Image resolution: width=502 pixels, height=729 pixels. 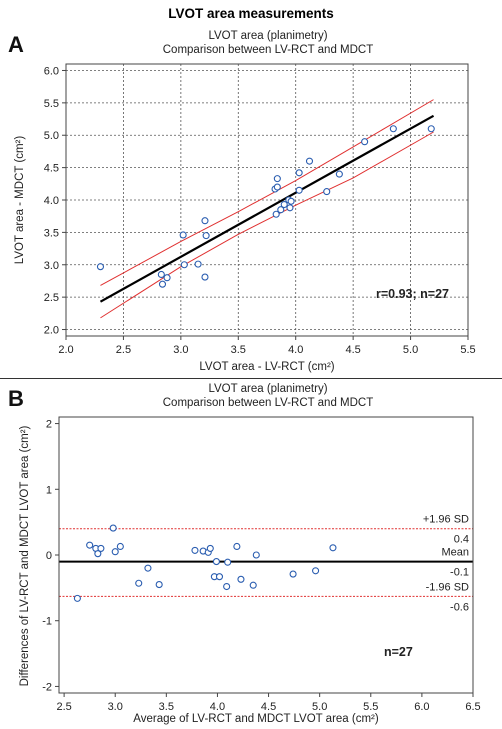 I want to click on panel-b-x-ticks: 2.5 3.0 3.5 4.0 4.5 5.0 5.5 6.0 6.5, so click(x=268, y=703).